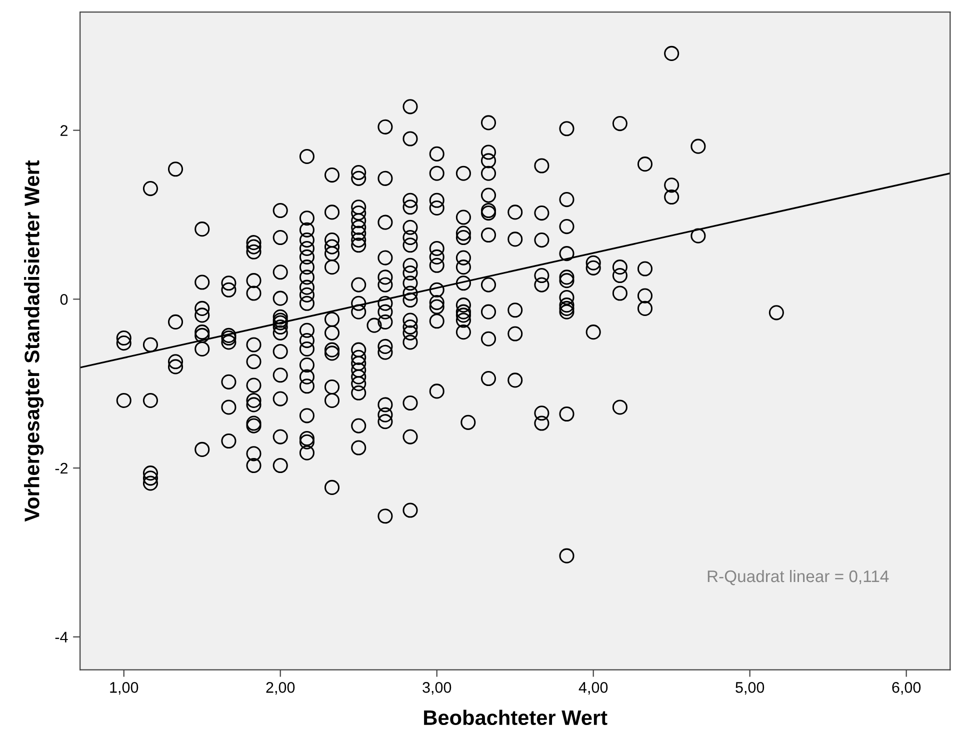 The image size is (953, 756). Describe the element at coordinates (516, 718) in the screenshot. I see `x-axis-title: Beobachteter Wert` at that location.